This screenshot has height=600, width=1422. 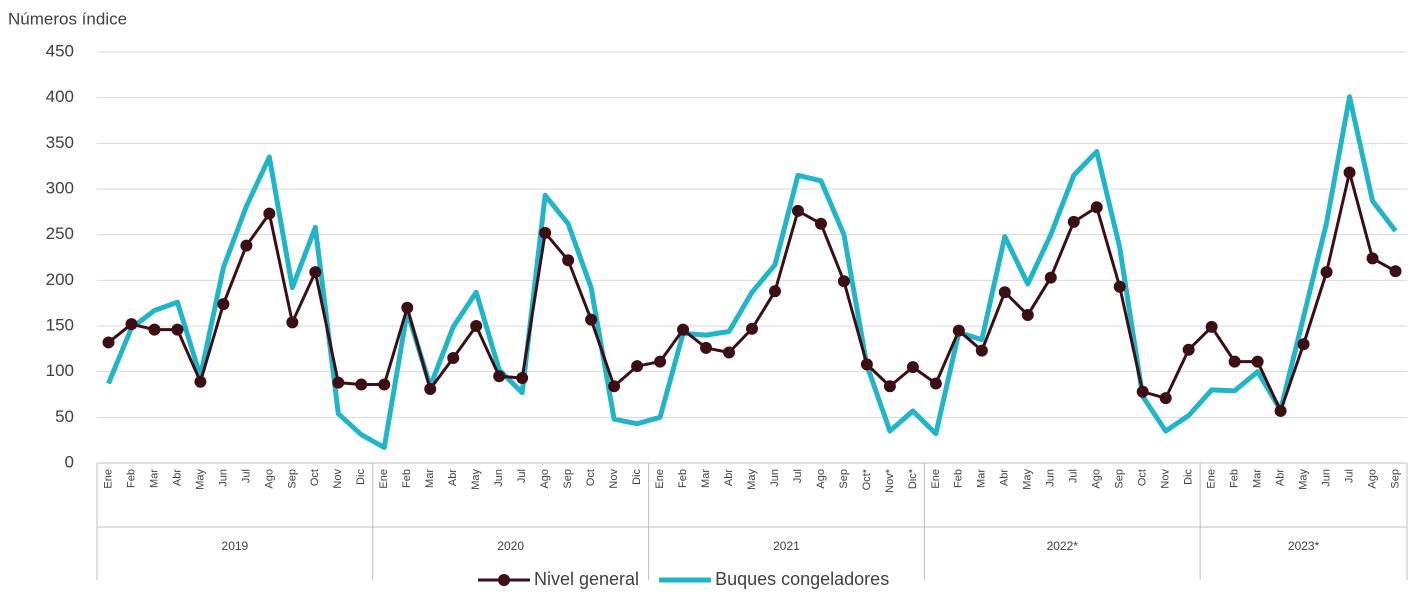 What do you see at coordinates (586, 579) in the screenshot?
I see `legend-label: Nivel general` at bounding box center [586, 579].